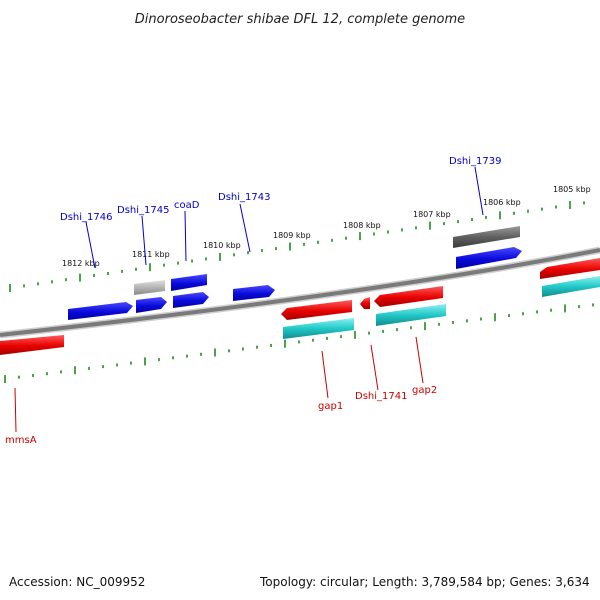  What do you see at coordinates (424, 390) in the screenshot?
I see `gene-label-gap2: gap2` at bounding box center [424, 390].